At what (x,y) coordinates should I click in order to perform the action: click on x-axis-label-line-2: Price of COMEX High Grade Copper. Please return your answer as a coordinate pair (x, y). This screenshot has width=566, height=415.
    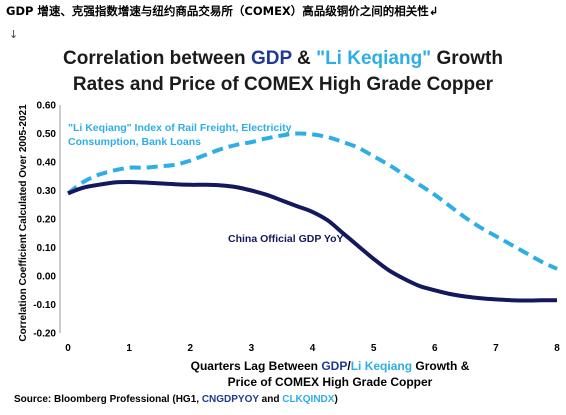
    Looking at the image, I should click on (330, 382).